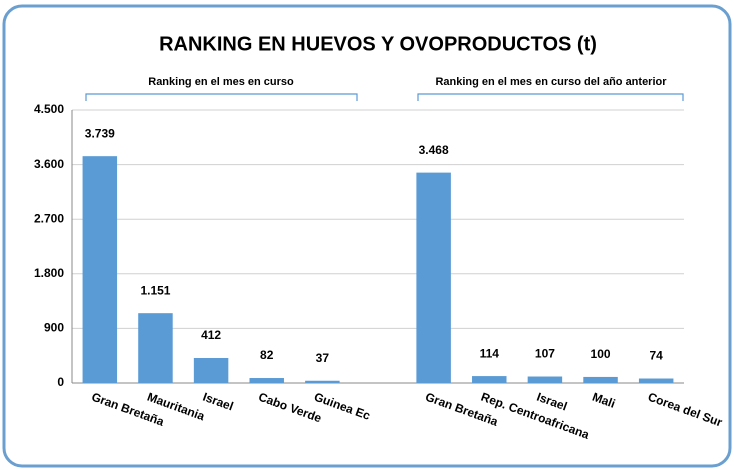 The height and width of the screenshot is (470, 734). I want to click on y-tick-label: 3.600, so click(49, 164).